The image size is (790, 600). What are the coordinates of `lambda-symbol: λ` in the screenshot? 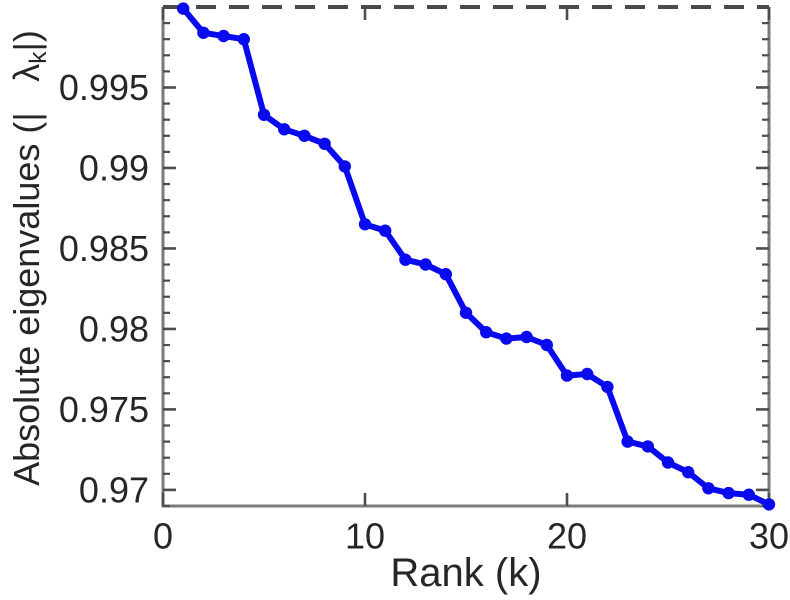 It's located at (26, 72).